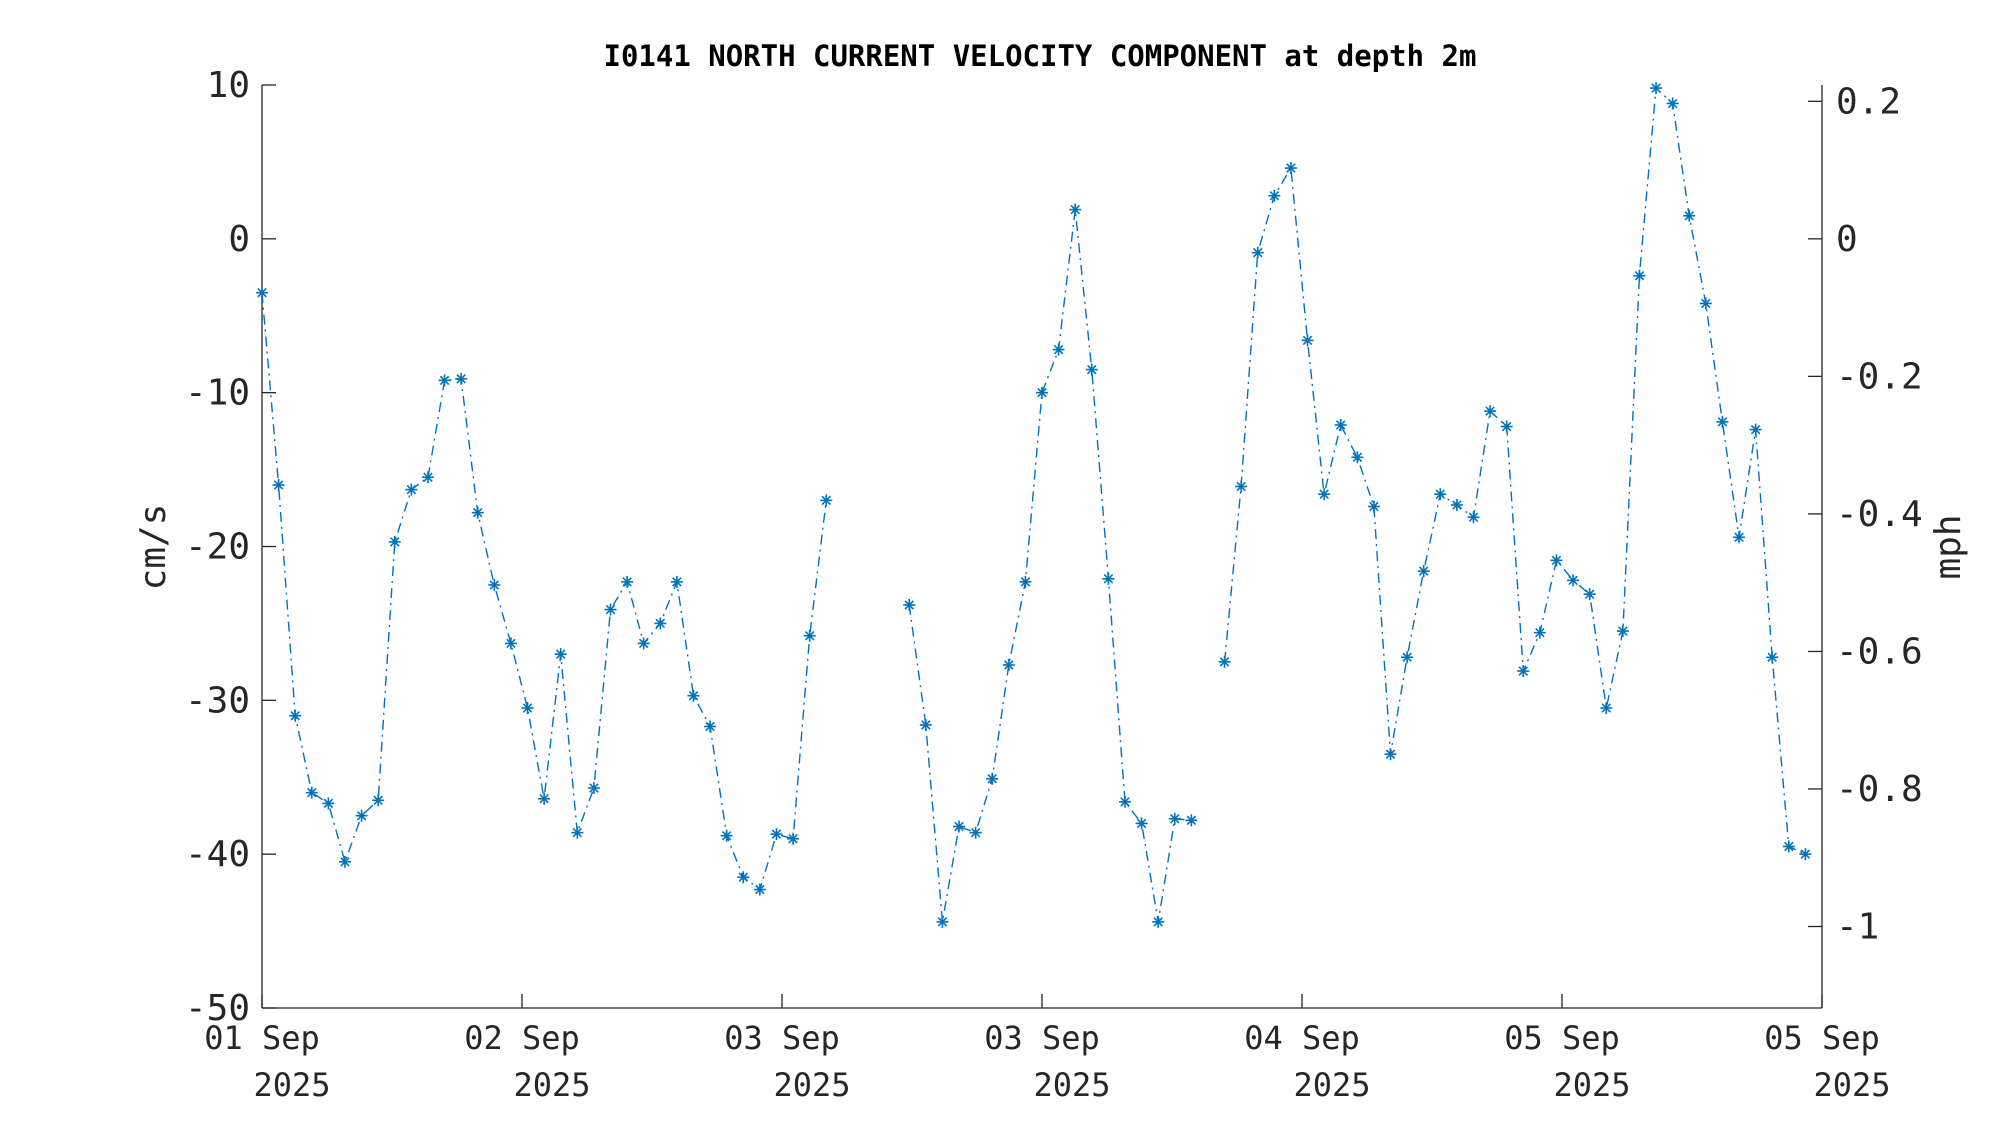  I want to click on right-y-axis: 0.2 0 -0.2 -0.4 -0.6 -0.8 -1, so click(1865, 514).